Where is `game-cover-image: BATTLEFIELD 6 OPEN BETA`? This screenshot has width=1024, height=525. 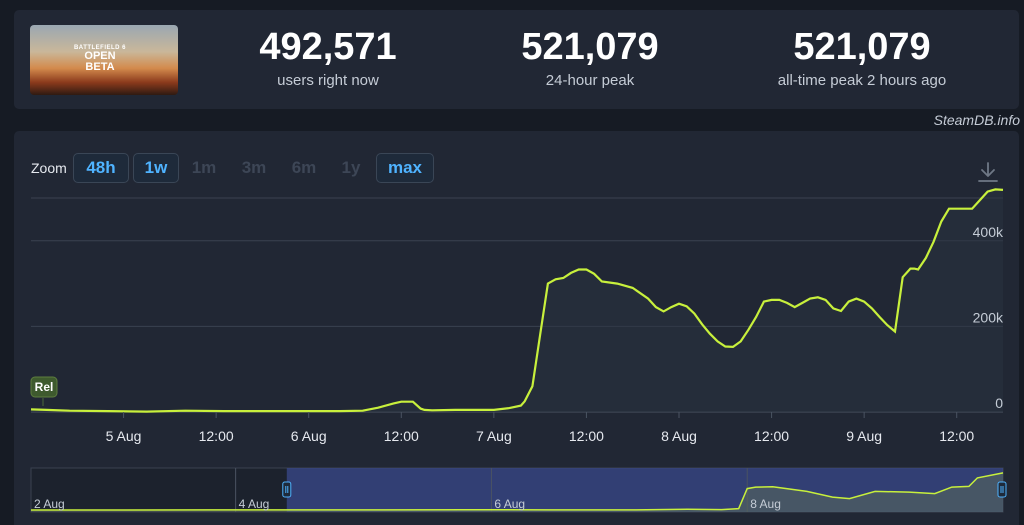
game-cover-image: BATTLEFIELD 6 OPEN BETA is located at coordinates (104, 60).